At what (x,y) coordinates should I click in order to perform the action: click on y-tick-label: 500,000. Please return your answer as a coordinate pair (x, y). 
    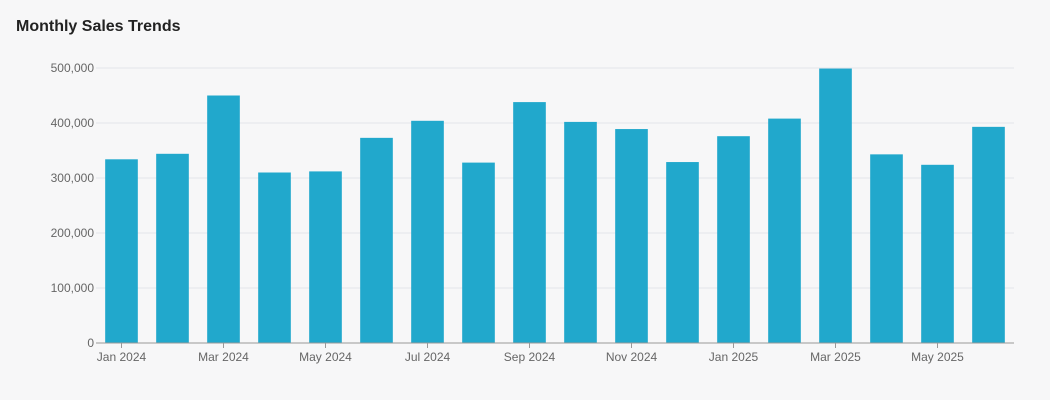
    Looking at the image, I should click on (73, 68).